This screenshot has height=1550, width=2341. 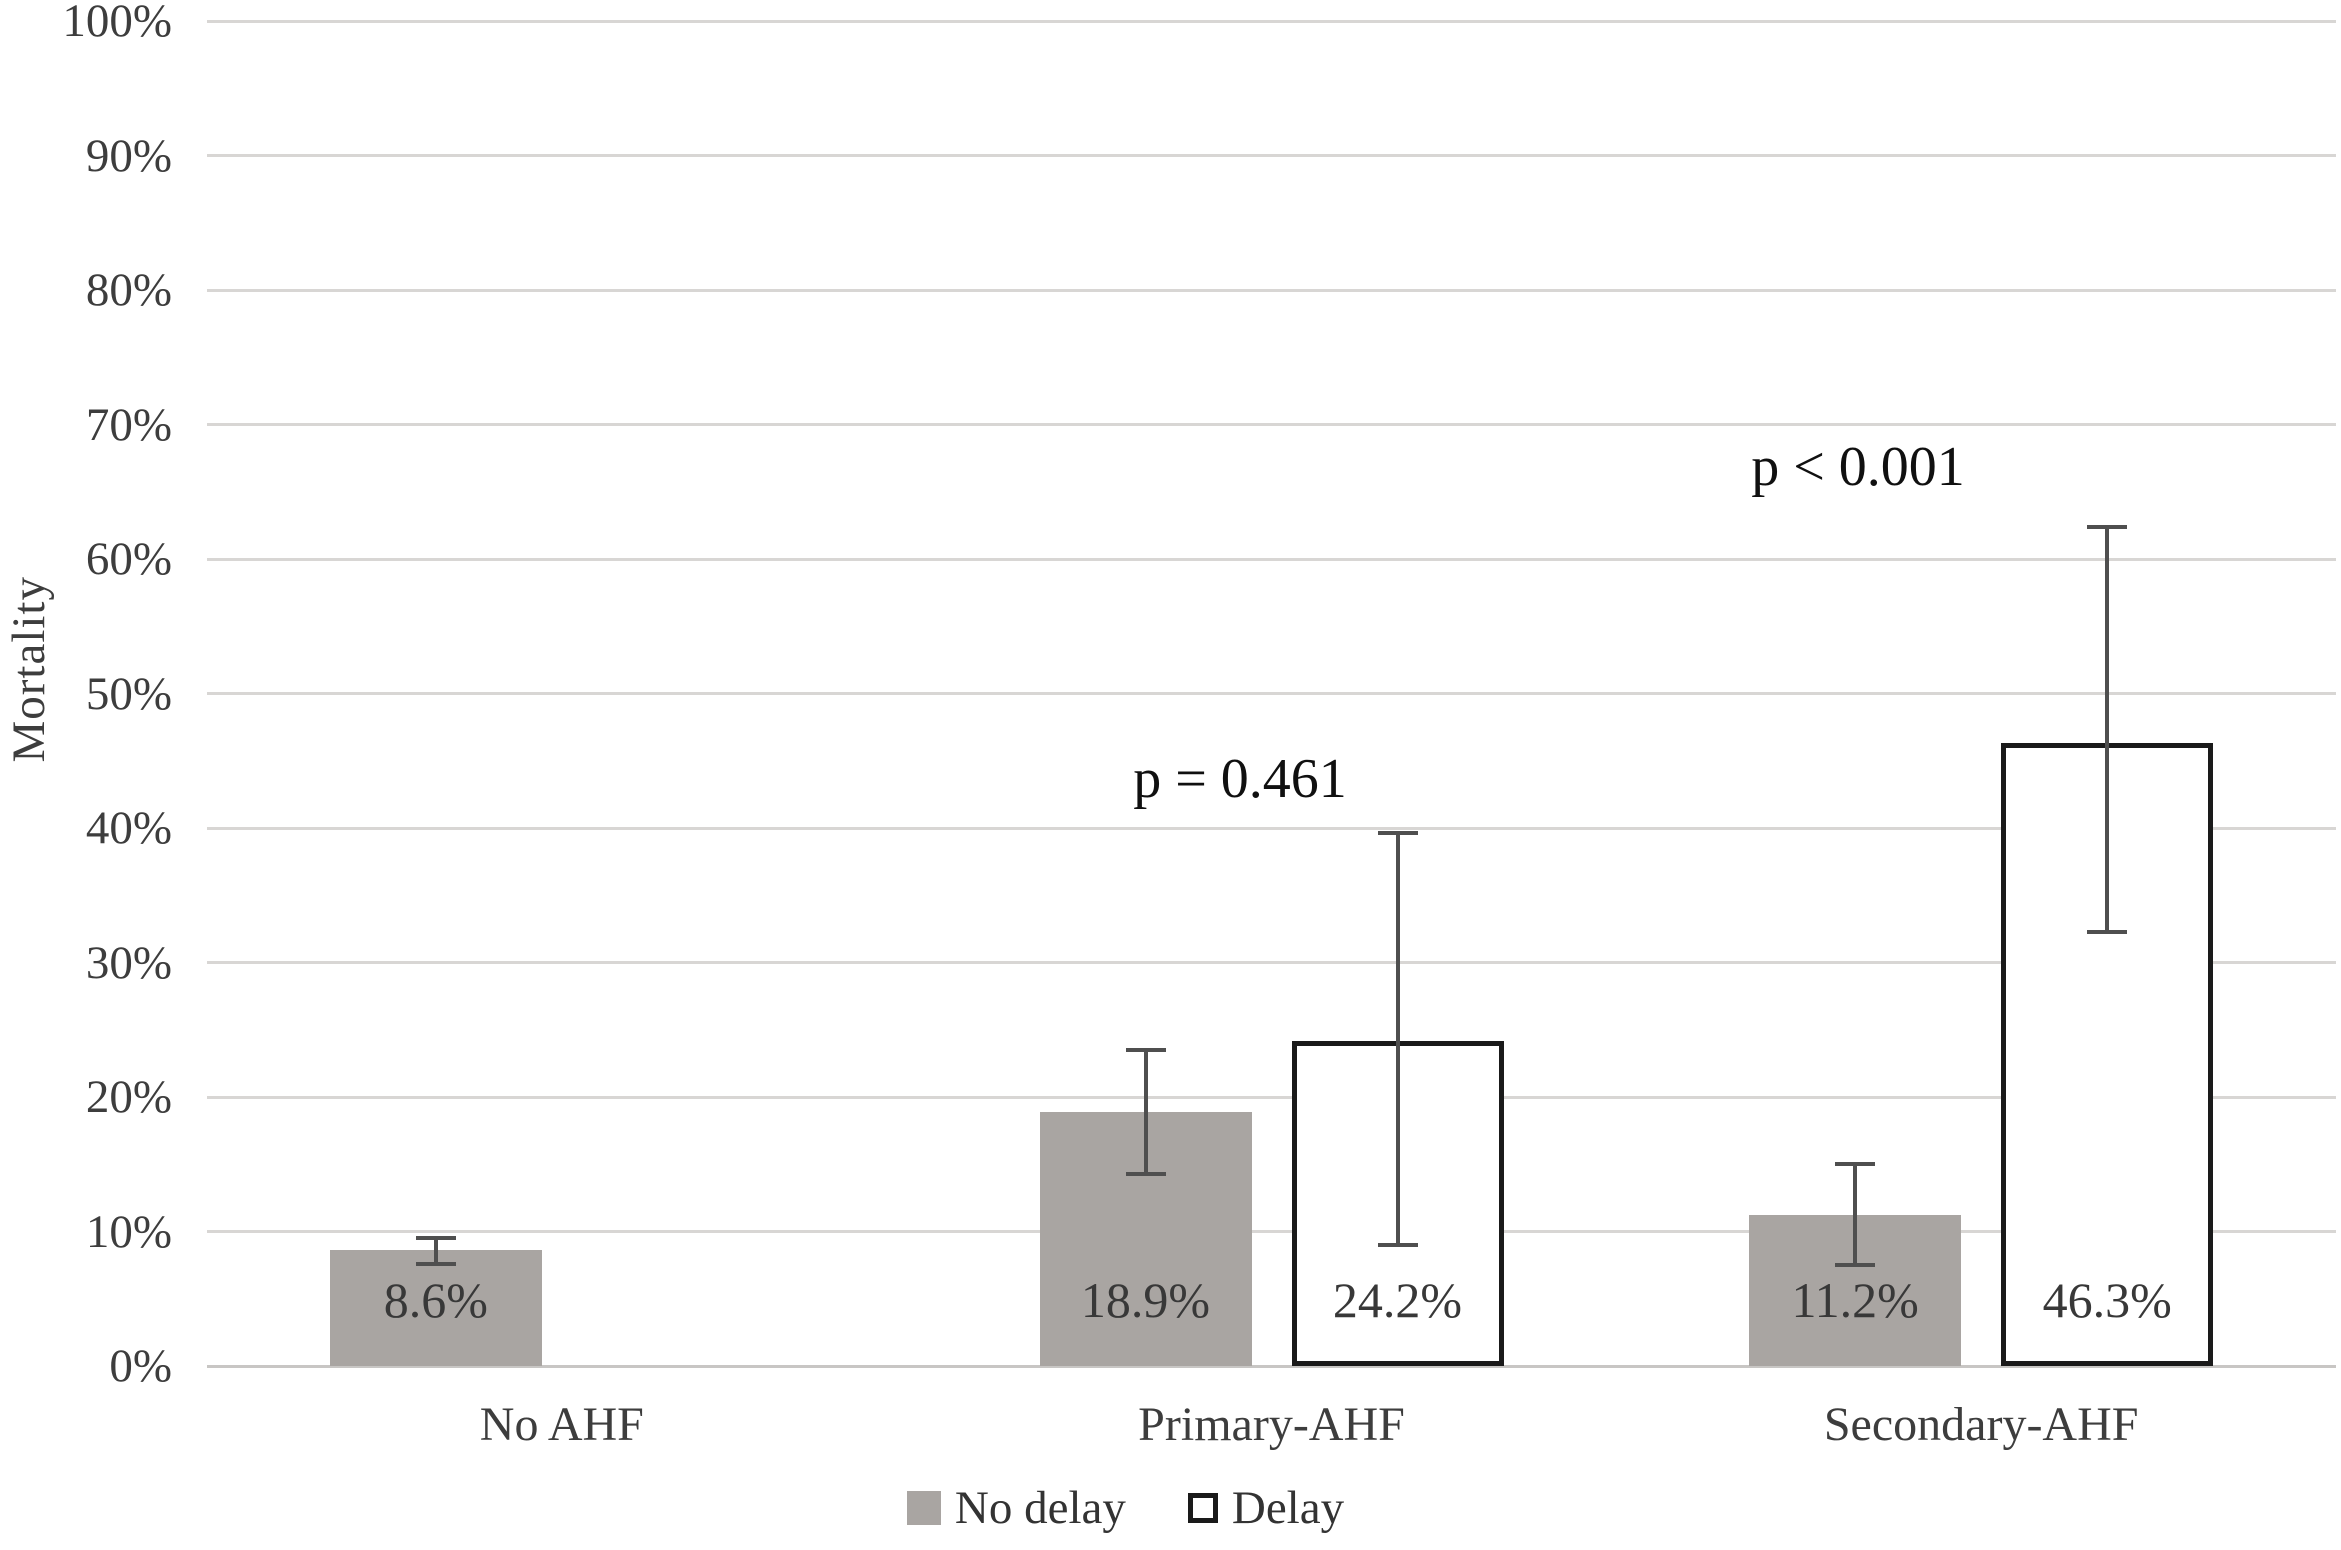 What do you see at coordinates (140, 1366) in the screenshot?
I see `y-tick-label: 0%` at bounding box center [140, 1366].